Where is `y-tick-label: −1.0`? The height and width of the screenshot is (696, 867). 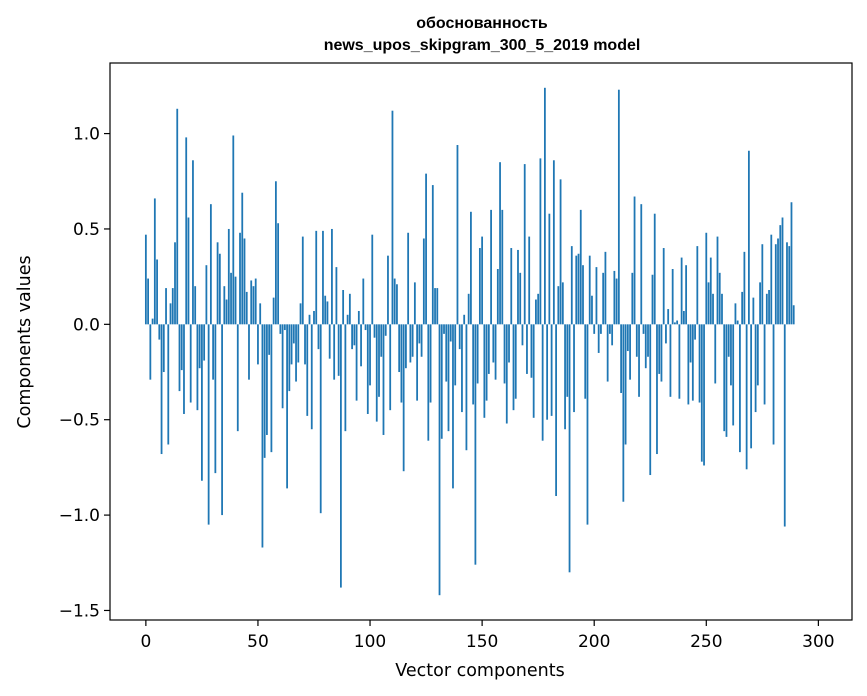
y-tick-label: −1.0 is located at coordinates (79, 516).